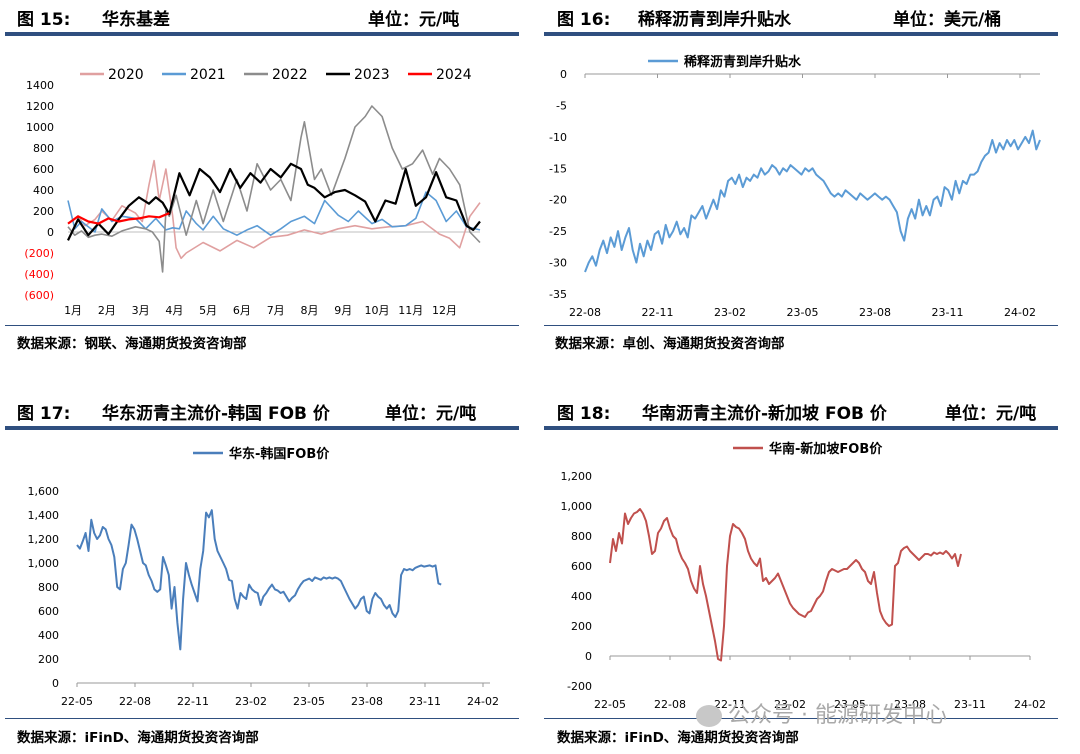 The width and height of the screenshot is (1080, 754). I want to click on x-tick-label: 5月, so click(208, 310).